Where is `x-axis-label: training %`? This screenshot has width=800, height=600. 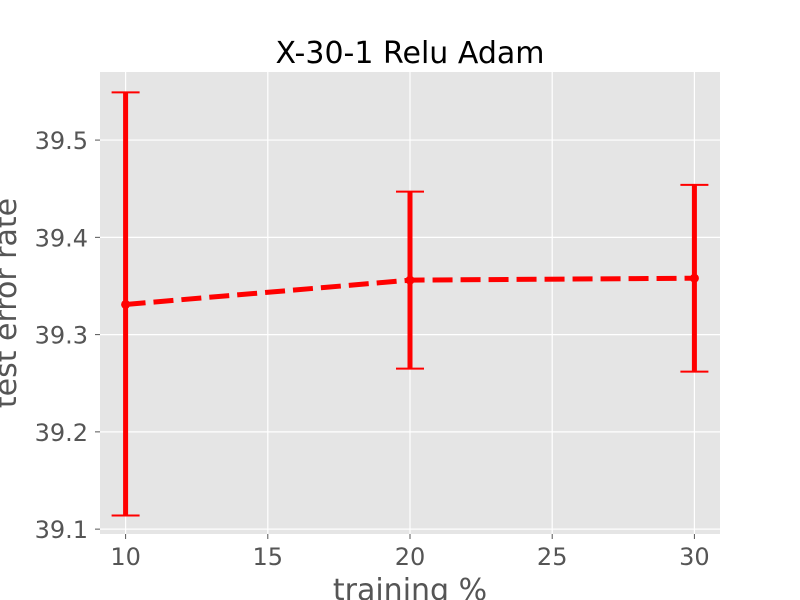 x-axis-label: training % is located at coordinates (410, 586).